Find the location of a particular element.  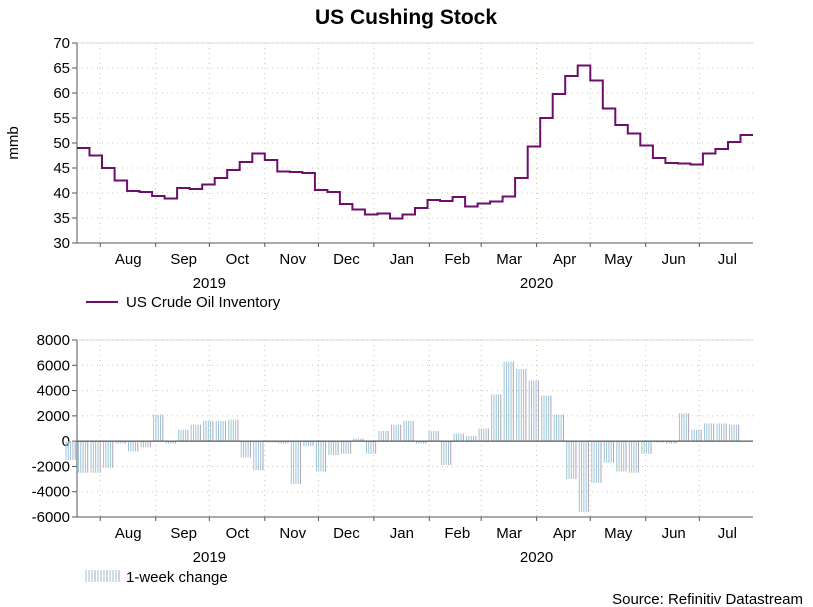

chart-title: US Cushing Stock is located at coordinates (406, 17).